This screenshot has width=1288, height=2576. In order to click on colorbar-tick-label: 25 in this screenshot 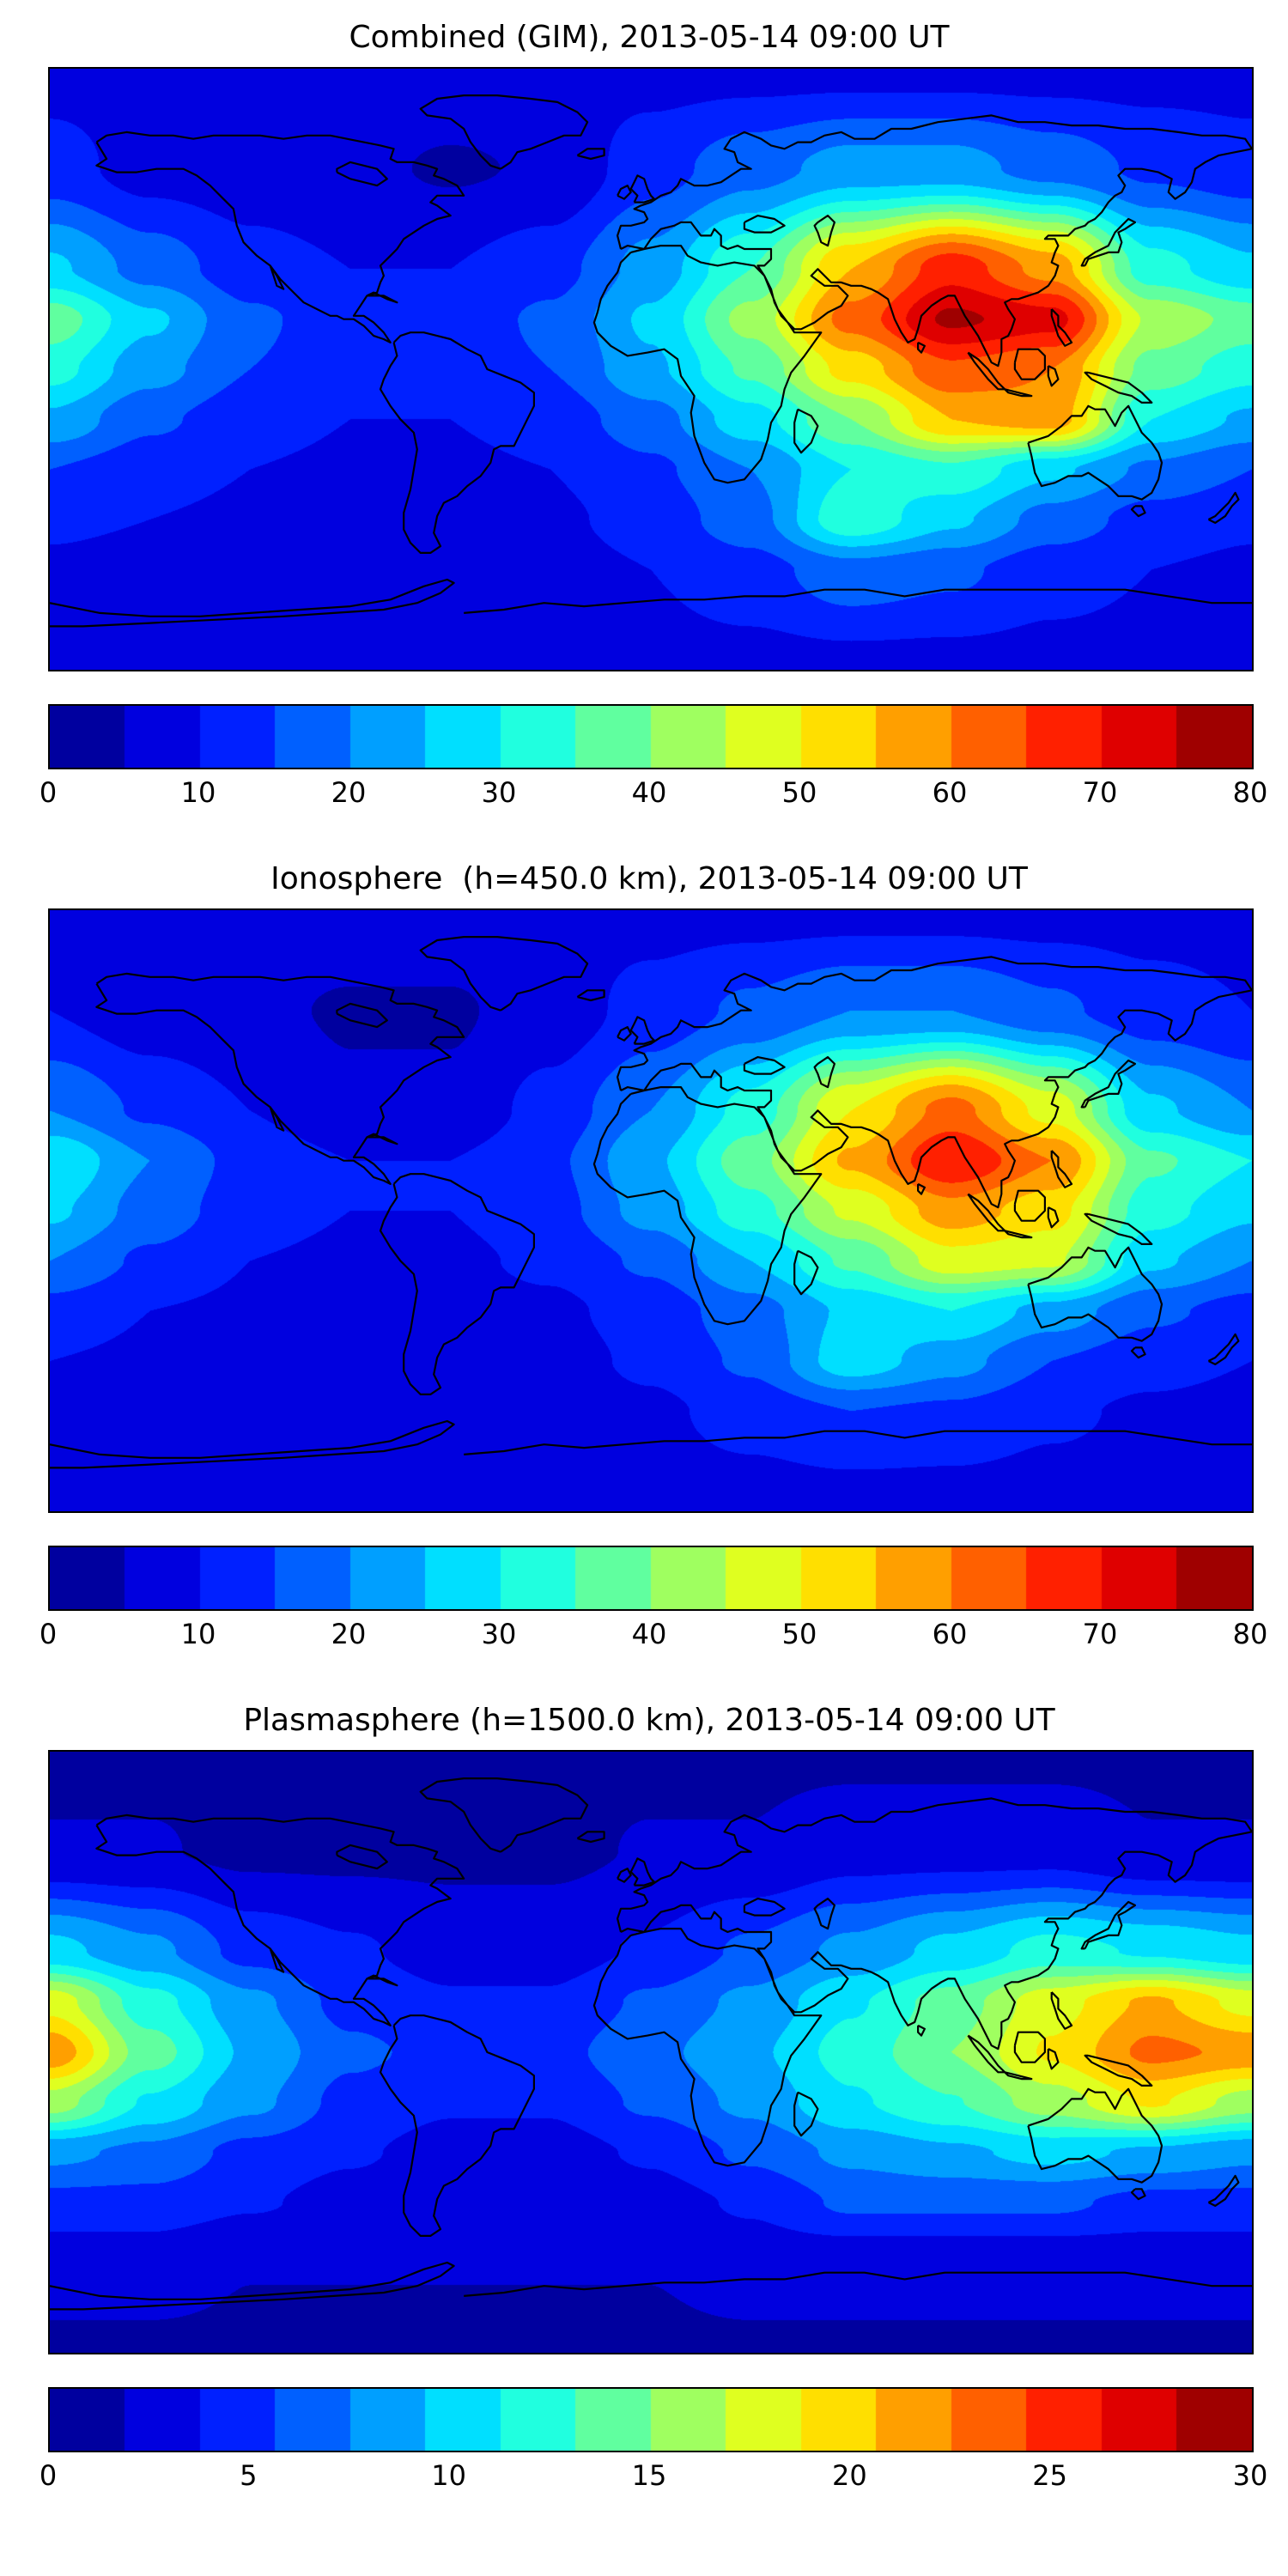, I will do `click(1050, 2475)`.